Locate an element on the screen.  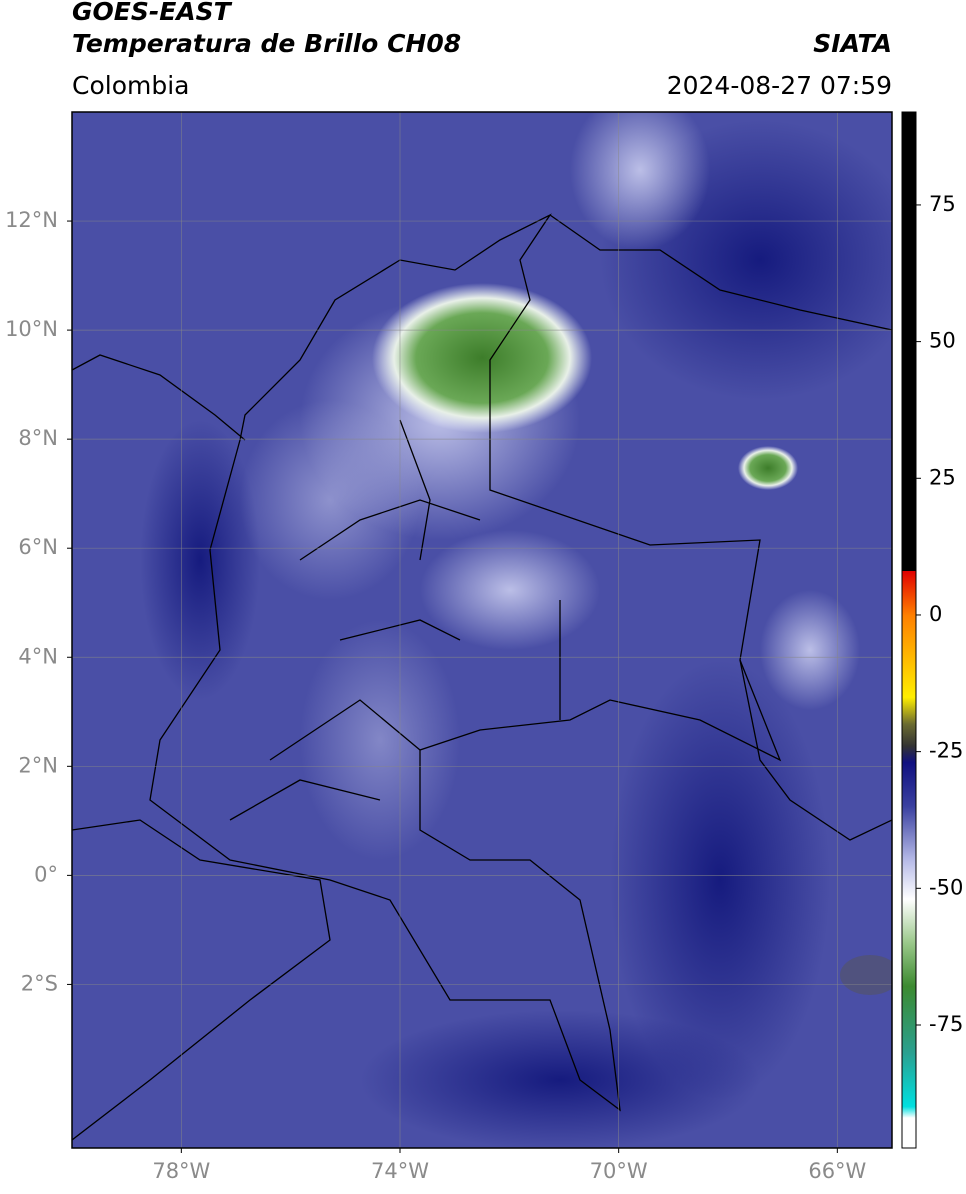
y-tick-label: 6°N is located at coordinates (38, 547).